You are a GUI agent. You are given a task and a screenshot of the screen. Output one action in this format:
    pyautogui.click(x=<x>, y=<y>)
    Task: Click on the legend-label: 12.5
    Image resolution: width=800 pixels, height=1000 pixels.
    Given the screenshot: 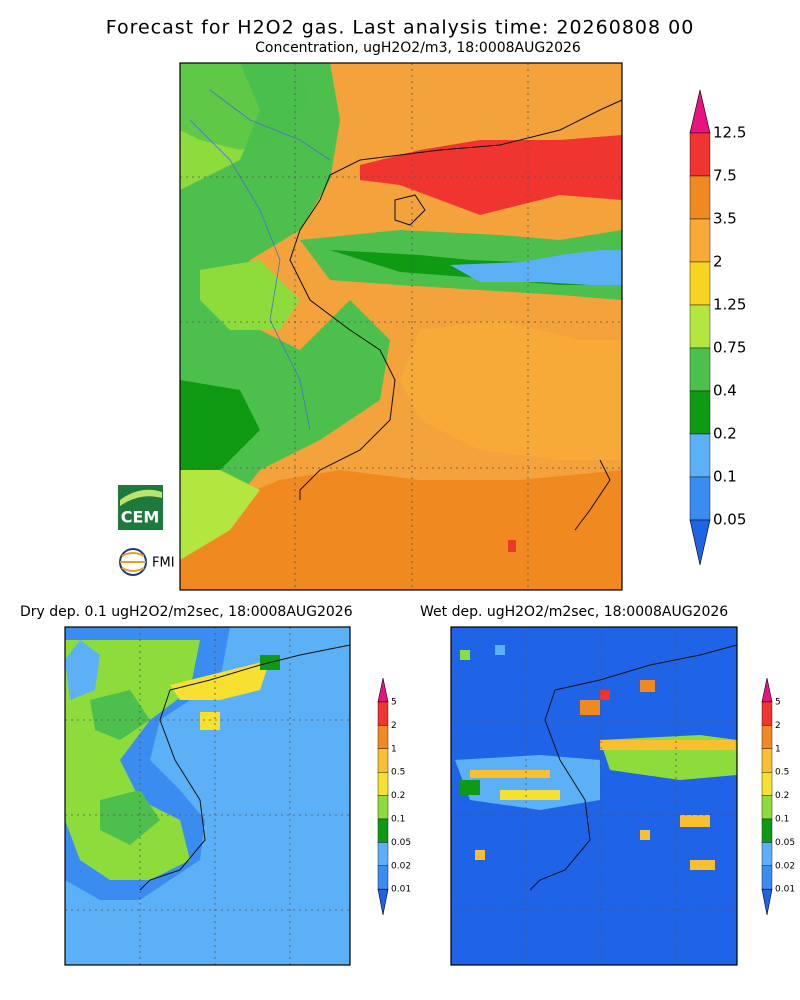 What is the action you would take?
    pyautogui.click(x=729, y=133)
    